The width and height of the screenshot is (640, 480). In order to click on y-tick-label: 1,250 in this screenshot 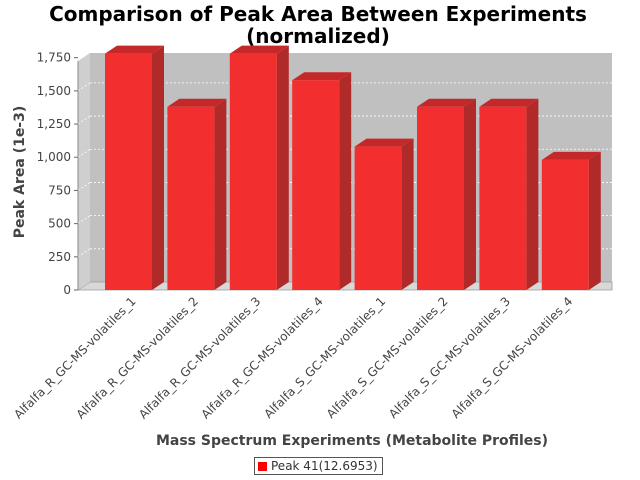, I will do `click(54, 124)`.